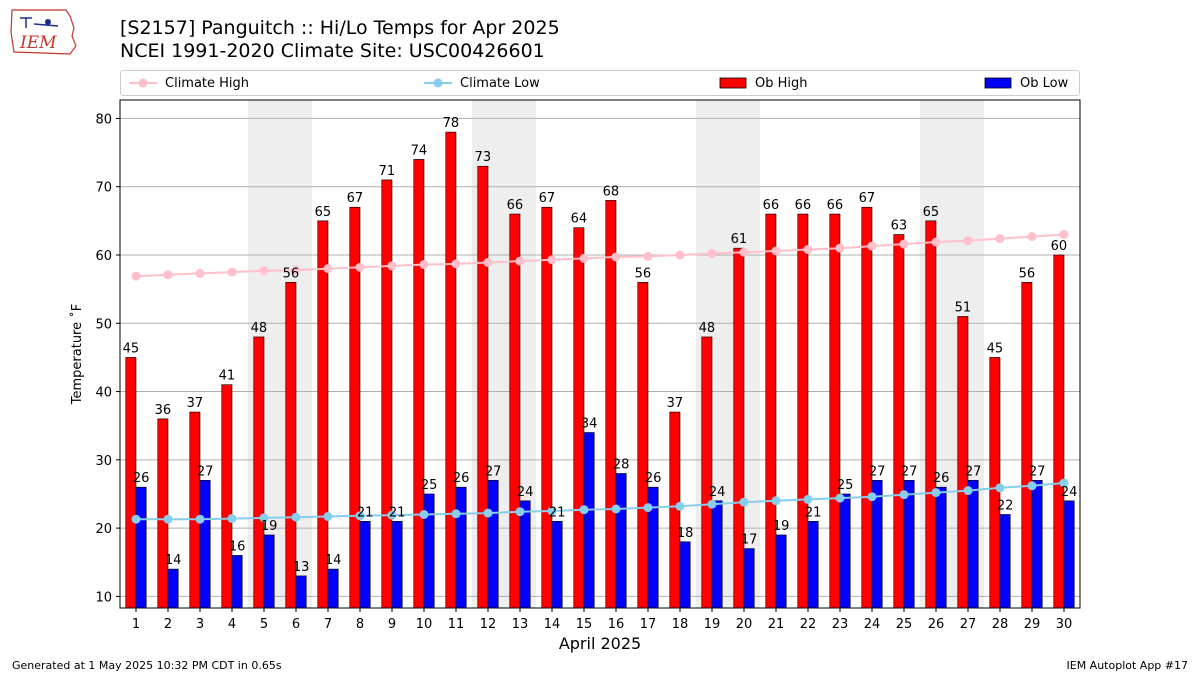 This screenshot has width=1200, height=675. What do you see at coordinates (579, 219) in the screenshot?
I see `ob-high-label: 64` at bounding box center [579, 219].